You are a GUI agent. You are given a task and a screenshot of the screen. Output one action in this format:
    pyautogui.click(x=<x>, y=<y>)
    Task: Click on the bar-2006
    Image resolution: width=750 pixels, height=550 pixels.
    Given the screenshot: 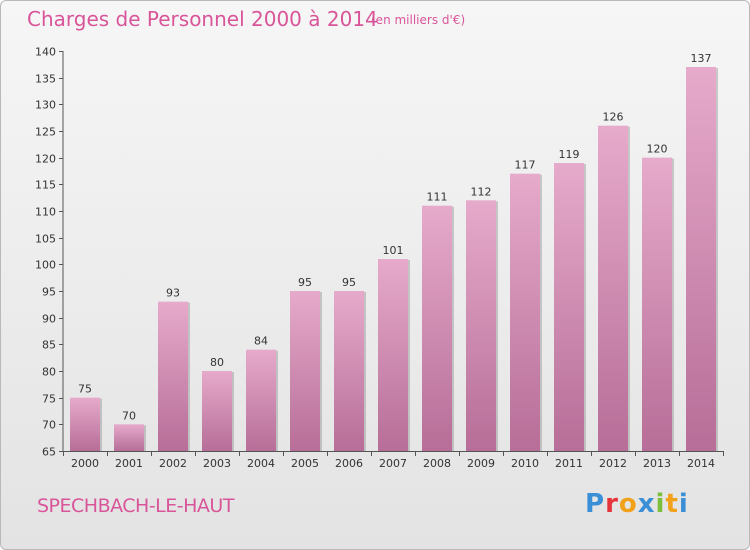 What is the action you would take?
    pyautogui.click(x=349, y=371)
    